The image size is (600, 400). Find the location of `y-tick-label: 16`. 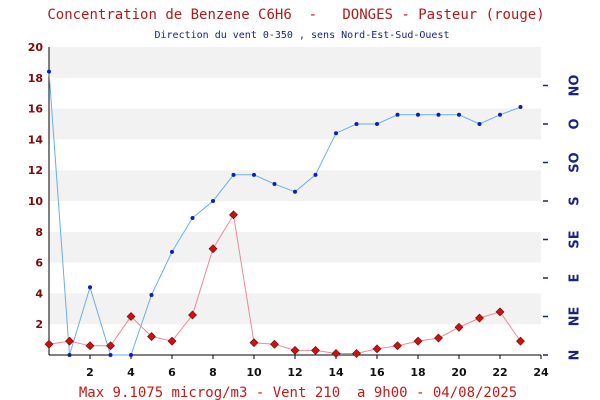

y-tick-label: 16 is located at coordinates (36, 109).